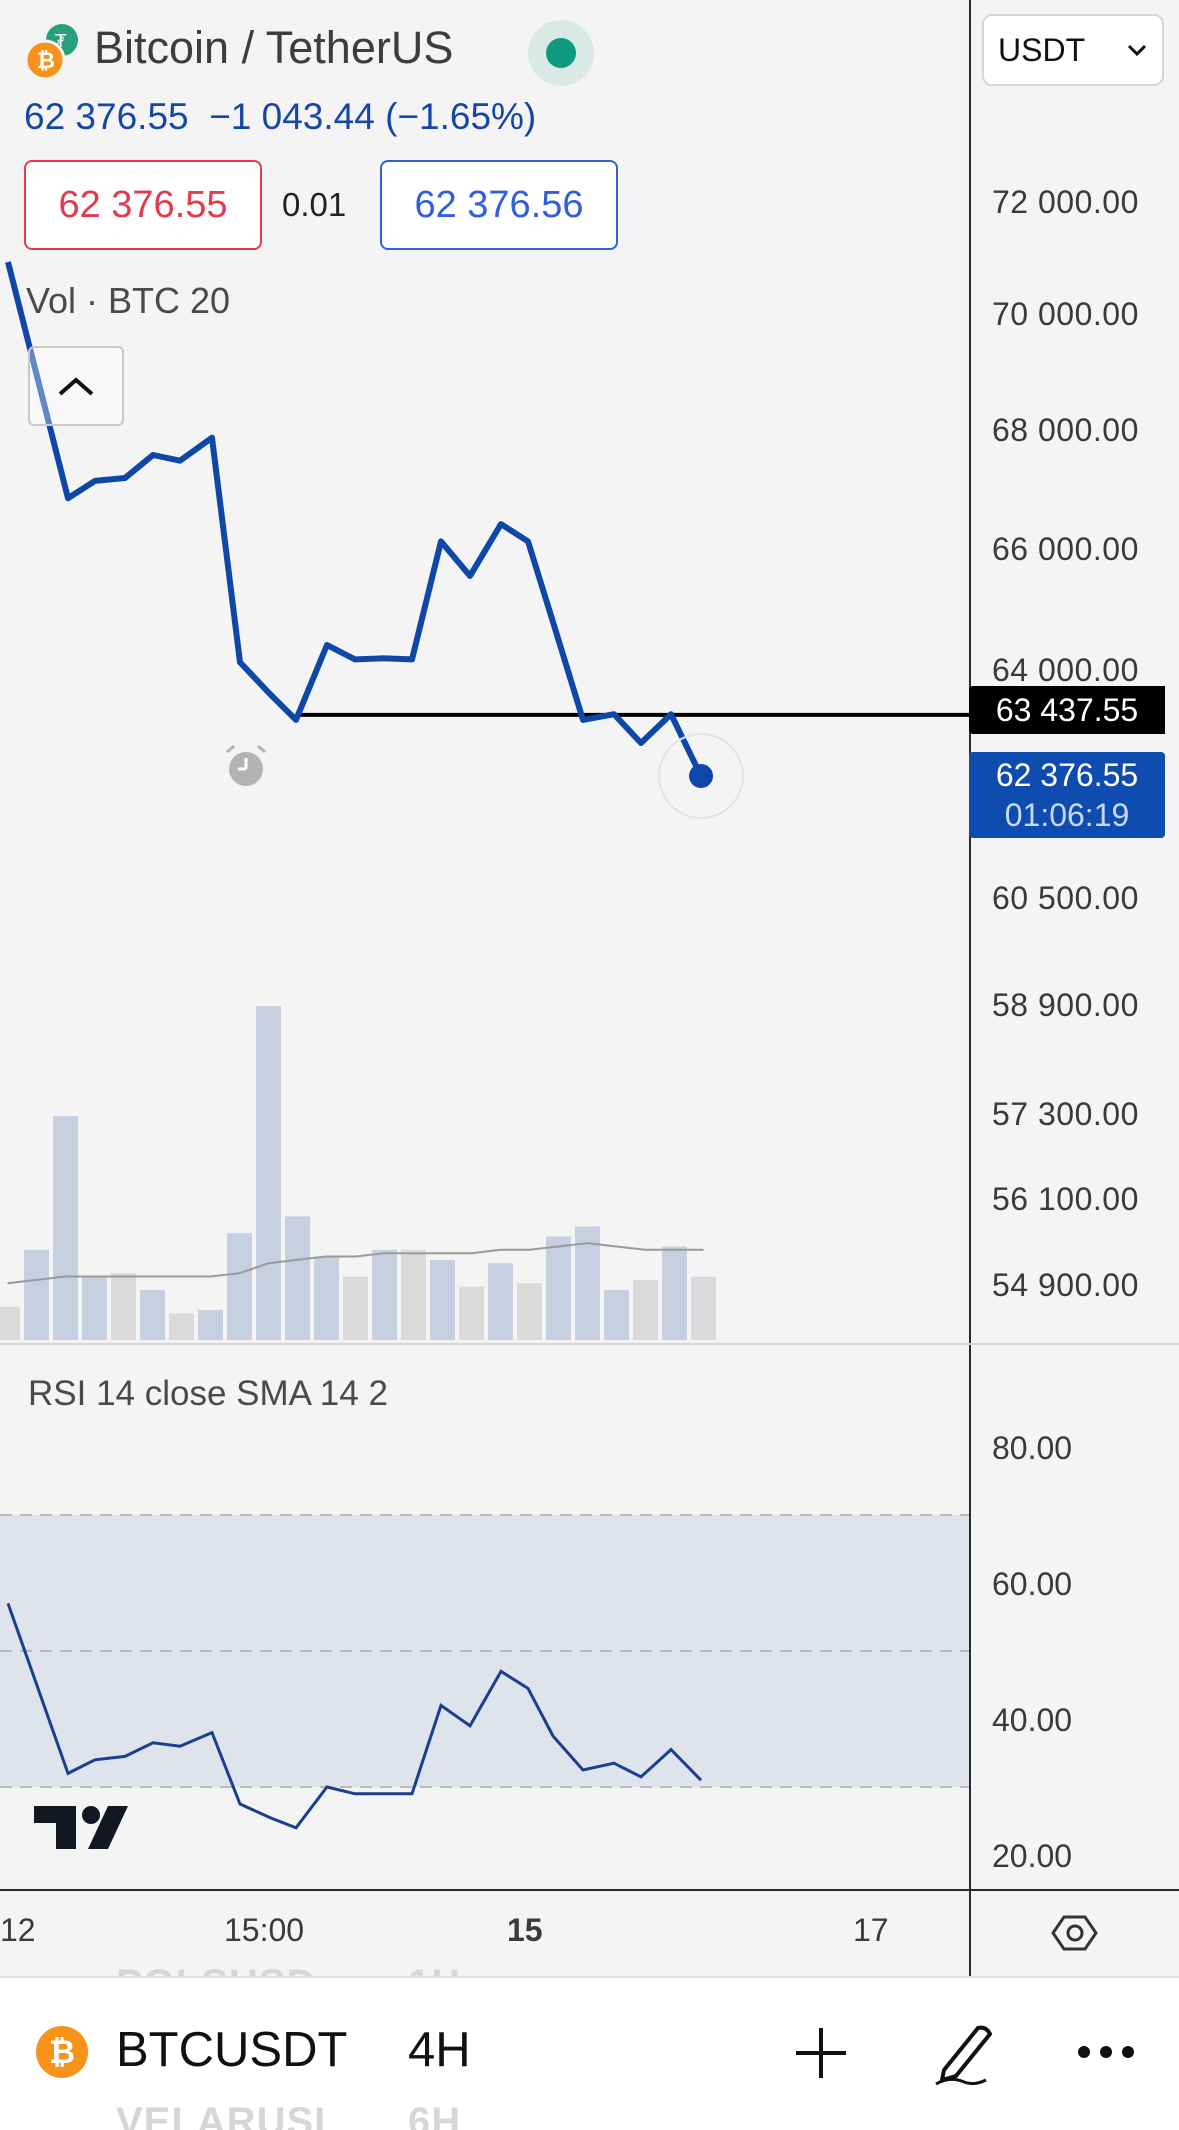 The height and width of the screenshot is (2130, 1179). What do you see at coordinates (354, 519) in the screenshot?
I see `price-line` at bounding box center [354, 519].